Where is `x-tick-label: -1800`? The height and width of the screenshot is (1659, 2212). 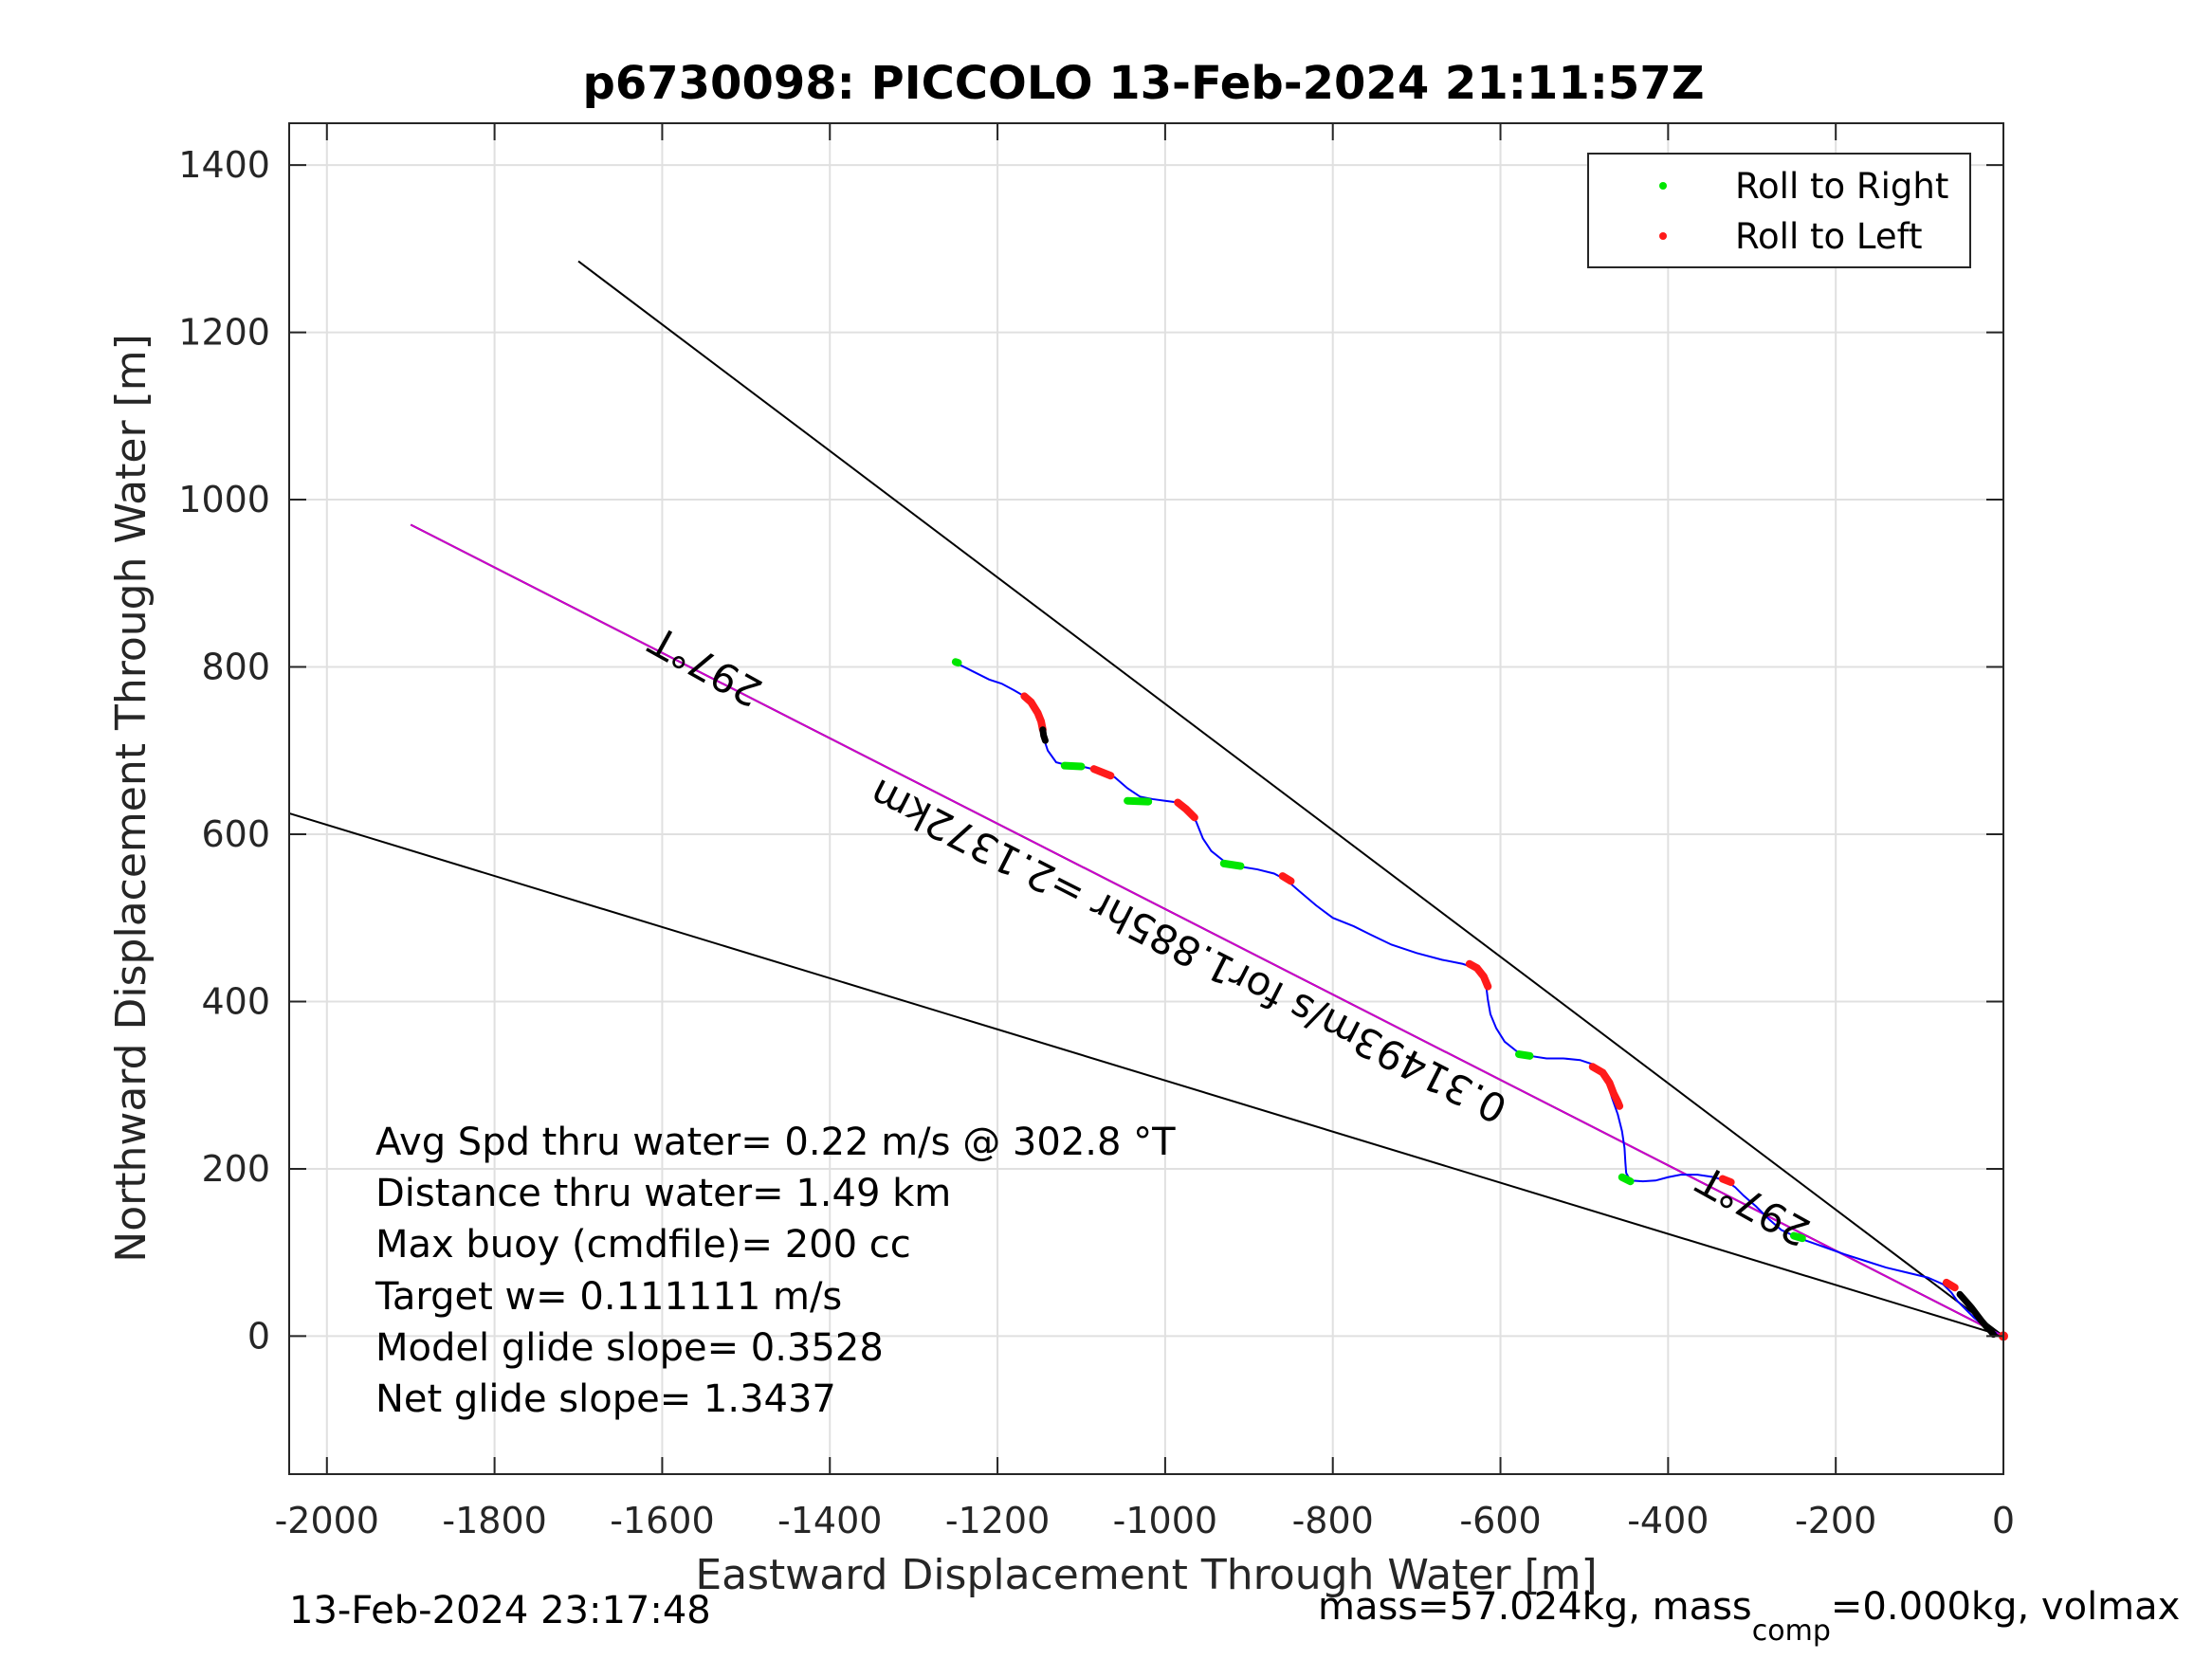 x-tick-label: -1800 is located at coordinates (494, 1520).